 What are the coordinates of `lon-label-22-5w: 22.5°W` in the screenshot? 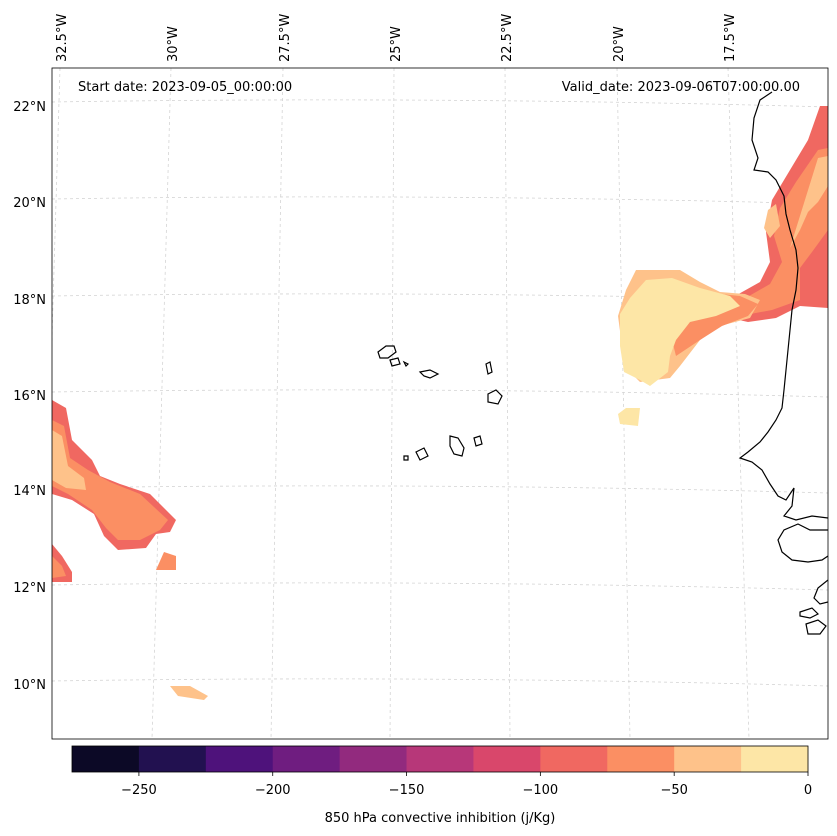 It's located at (507, 38).